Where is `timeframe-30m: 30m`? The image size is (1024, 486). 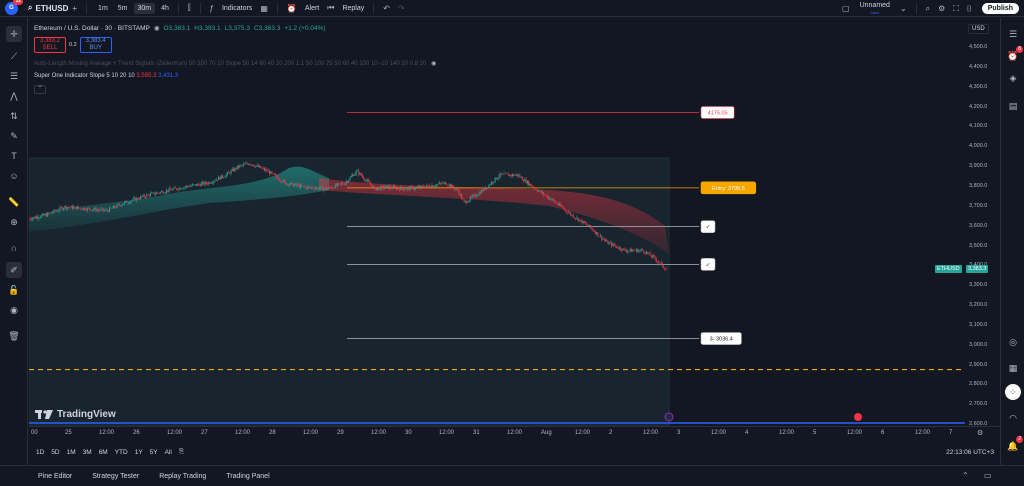
timeframe-30m: 30m is located at coordinates (144, 8).